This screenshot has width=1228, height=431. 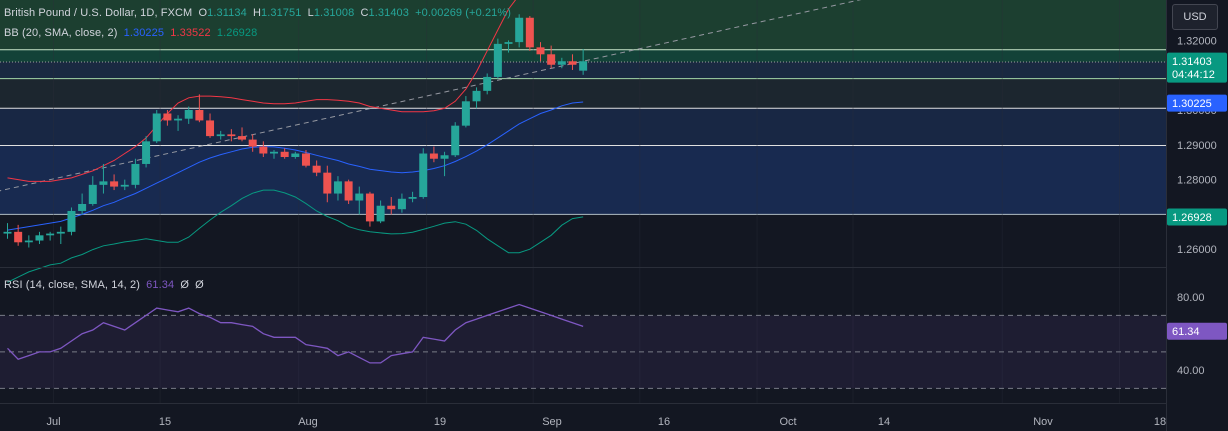 What do you see at coordinates (1197, 67) in the screenshot?
I see `current-price-tag-bg` at bounding box center [1197, 67].